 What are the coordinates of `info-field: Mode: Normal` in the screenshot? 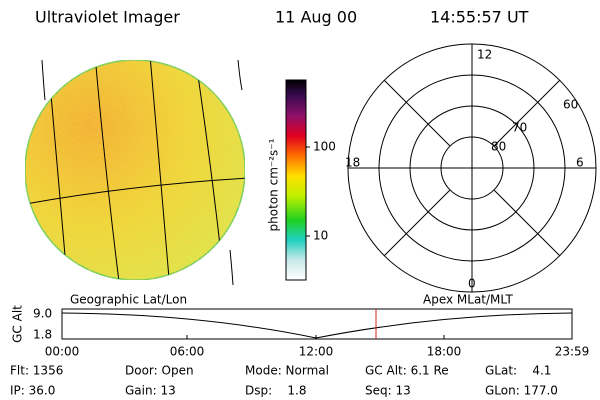 It's located at (287, 371).